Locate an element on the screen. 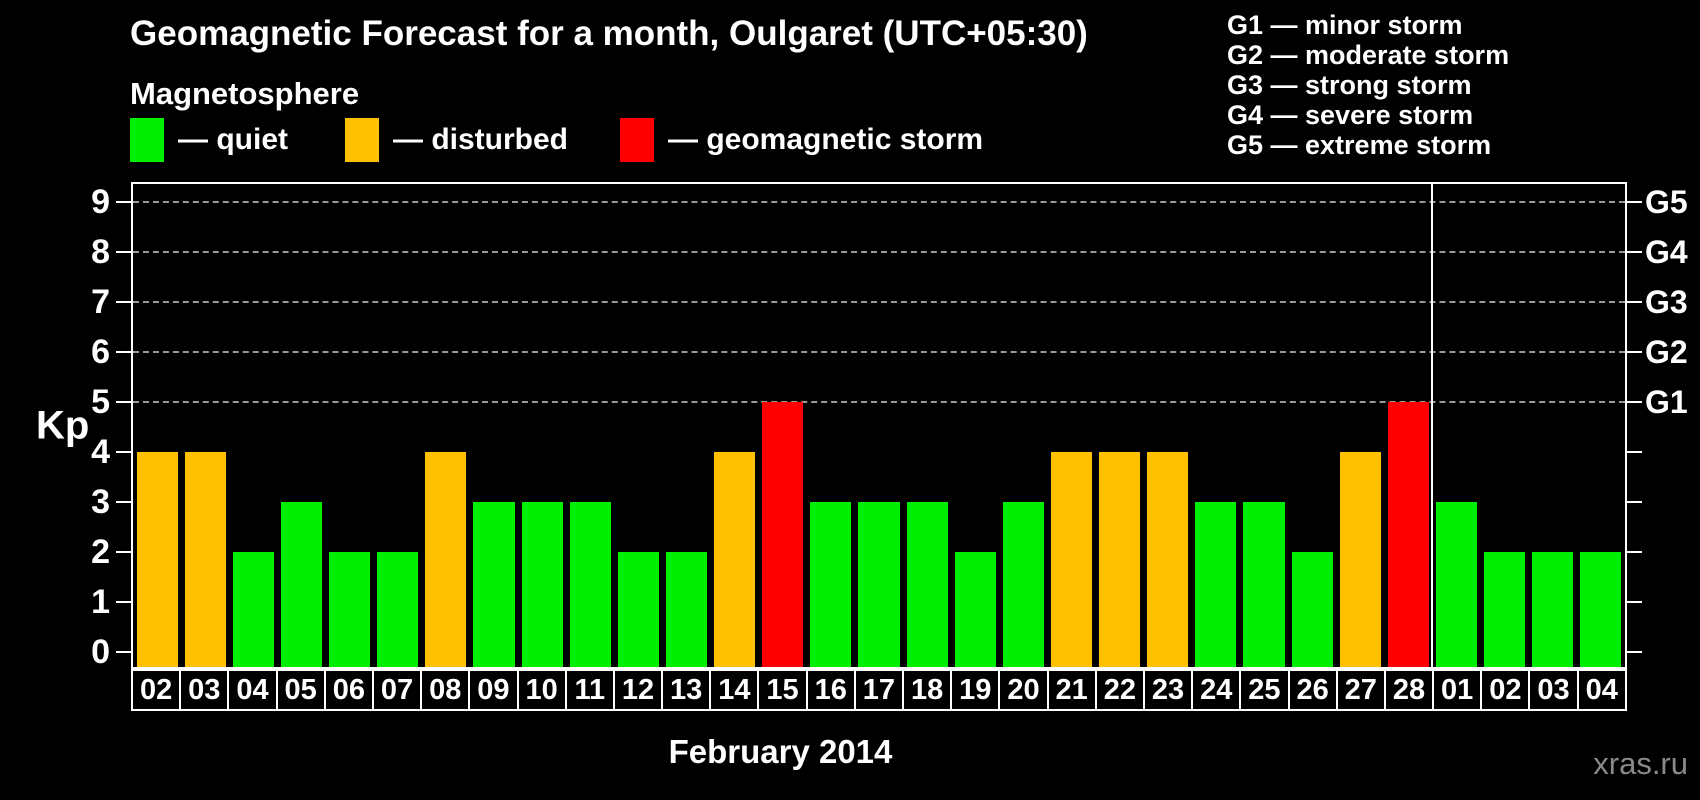  g-legend-line: G1 — minor storm is located at coordinates (1345, 25).